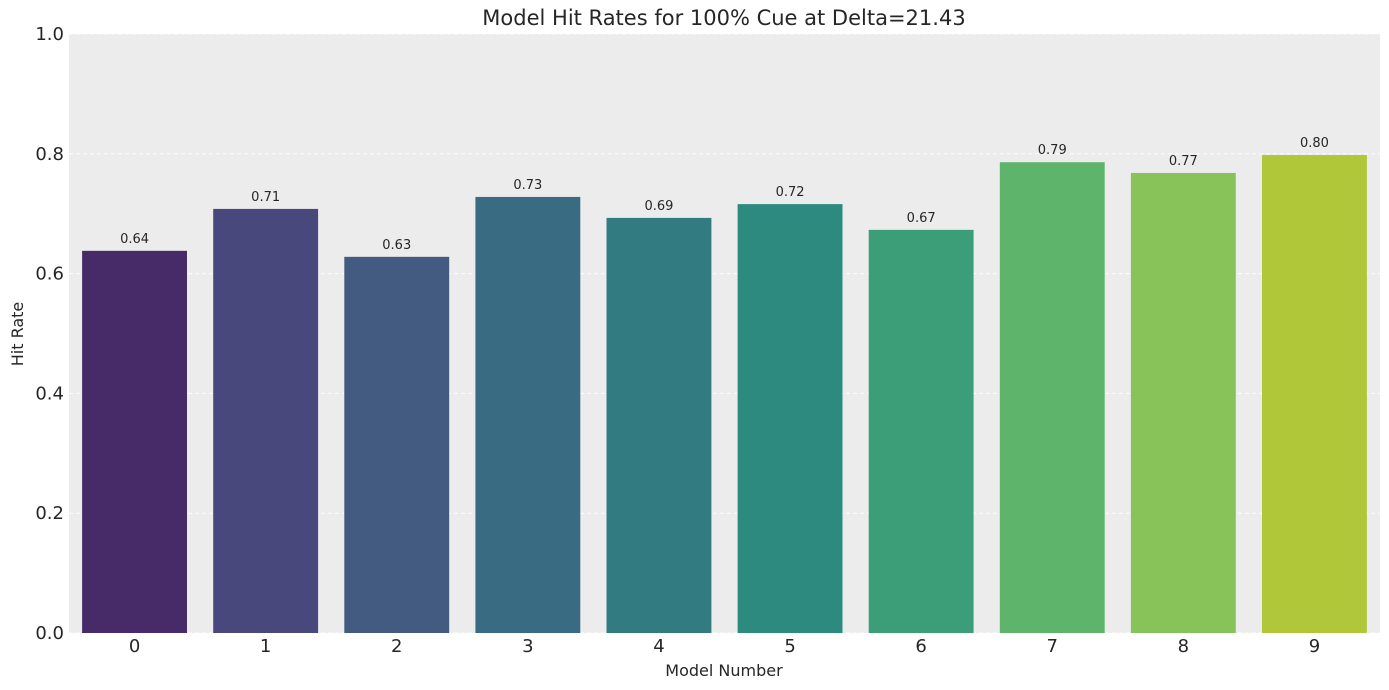 The image size is (1389, 690). What do you see at coordinates (49, 154) in the screenshot?
I see `y-tick-label: 0.8` at bounding box center [49, 154].